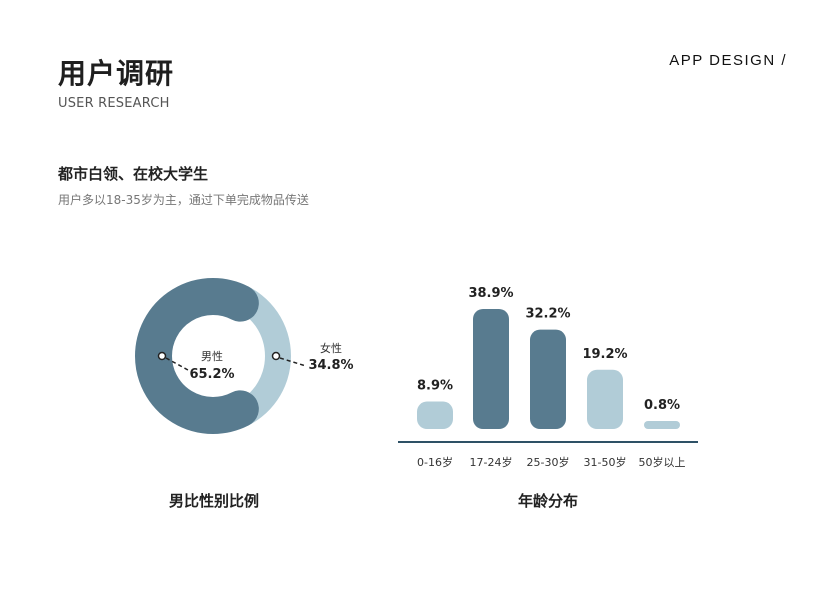 The width and height of the screenshot is (837, 600). I want to click on donut-slice-female, so click(261, 356).